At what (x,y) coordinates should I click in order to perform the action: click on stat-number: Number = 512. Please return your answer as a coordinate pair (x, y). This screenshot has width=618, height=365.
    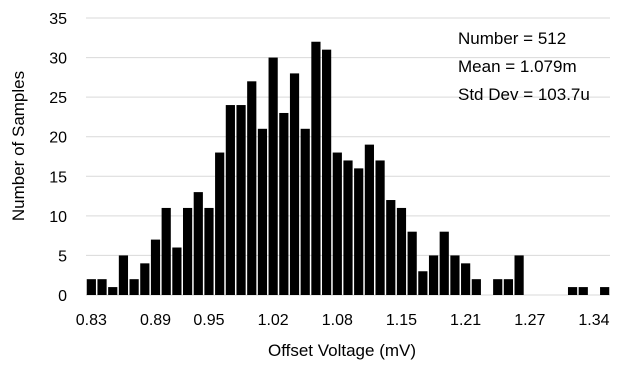
    Looking at the image, I should click on (512, 38).